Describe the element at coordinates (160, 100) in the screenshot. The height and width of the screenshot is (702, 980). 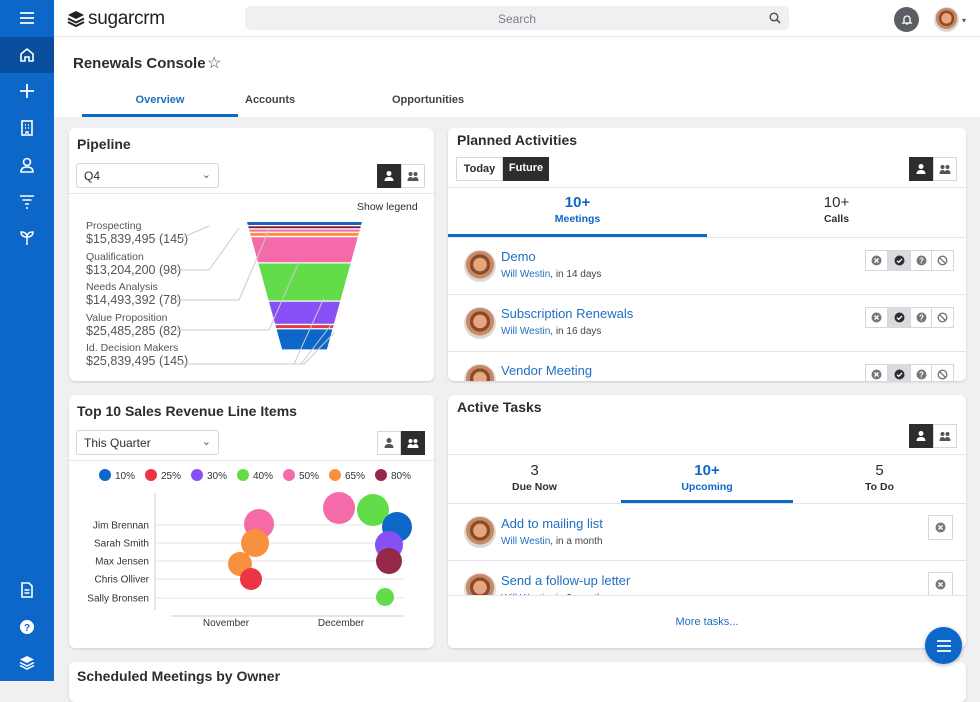
I see `tab-label: Overview` at that location.